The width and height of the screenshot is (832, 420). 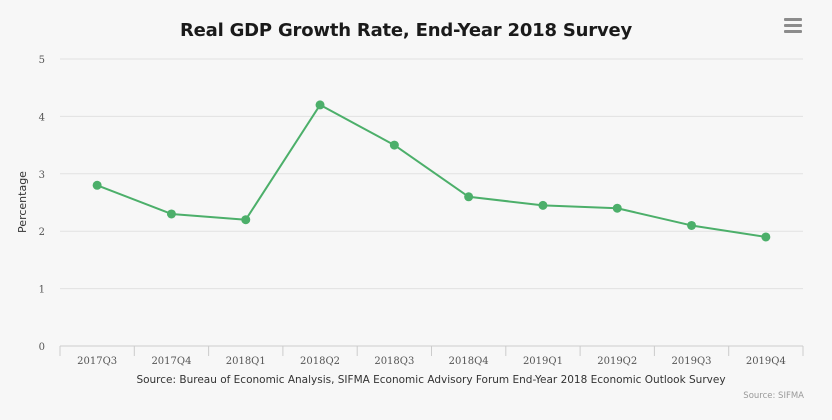 I want to click on x-tick-label-2019Q4: 2019Q4, so click(x=766, y=361).